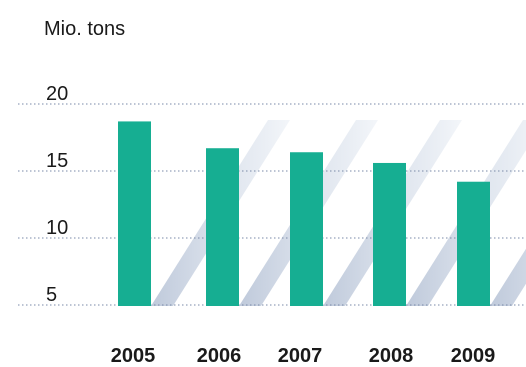 The height and width of the screenshot is (367, 526). I want to click on bar-2008, so click(389, 234).